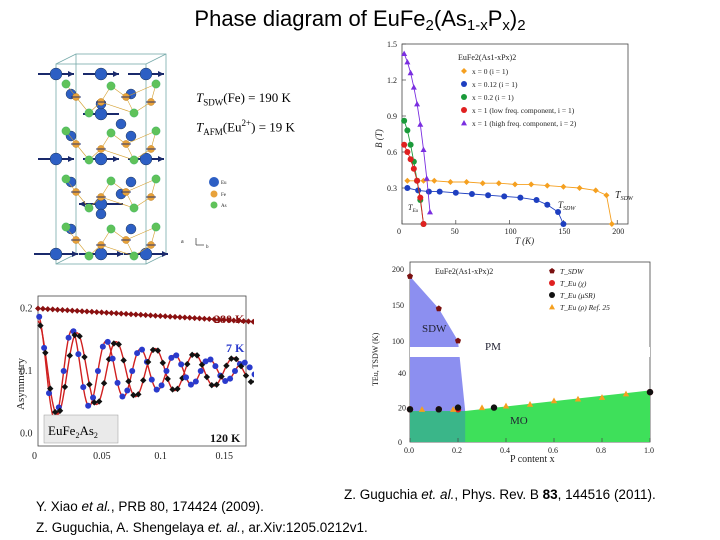  What do you see at coordinates (573, 283) in the screenshot?
I see `chart2-legend-label-1: T_Eu (χ)` at bounding box center [573, 283].